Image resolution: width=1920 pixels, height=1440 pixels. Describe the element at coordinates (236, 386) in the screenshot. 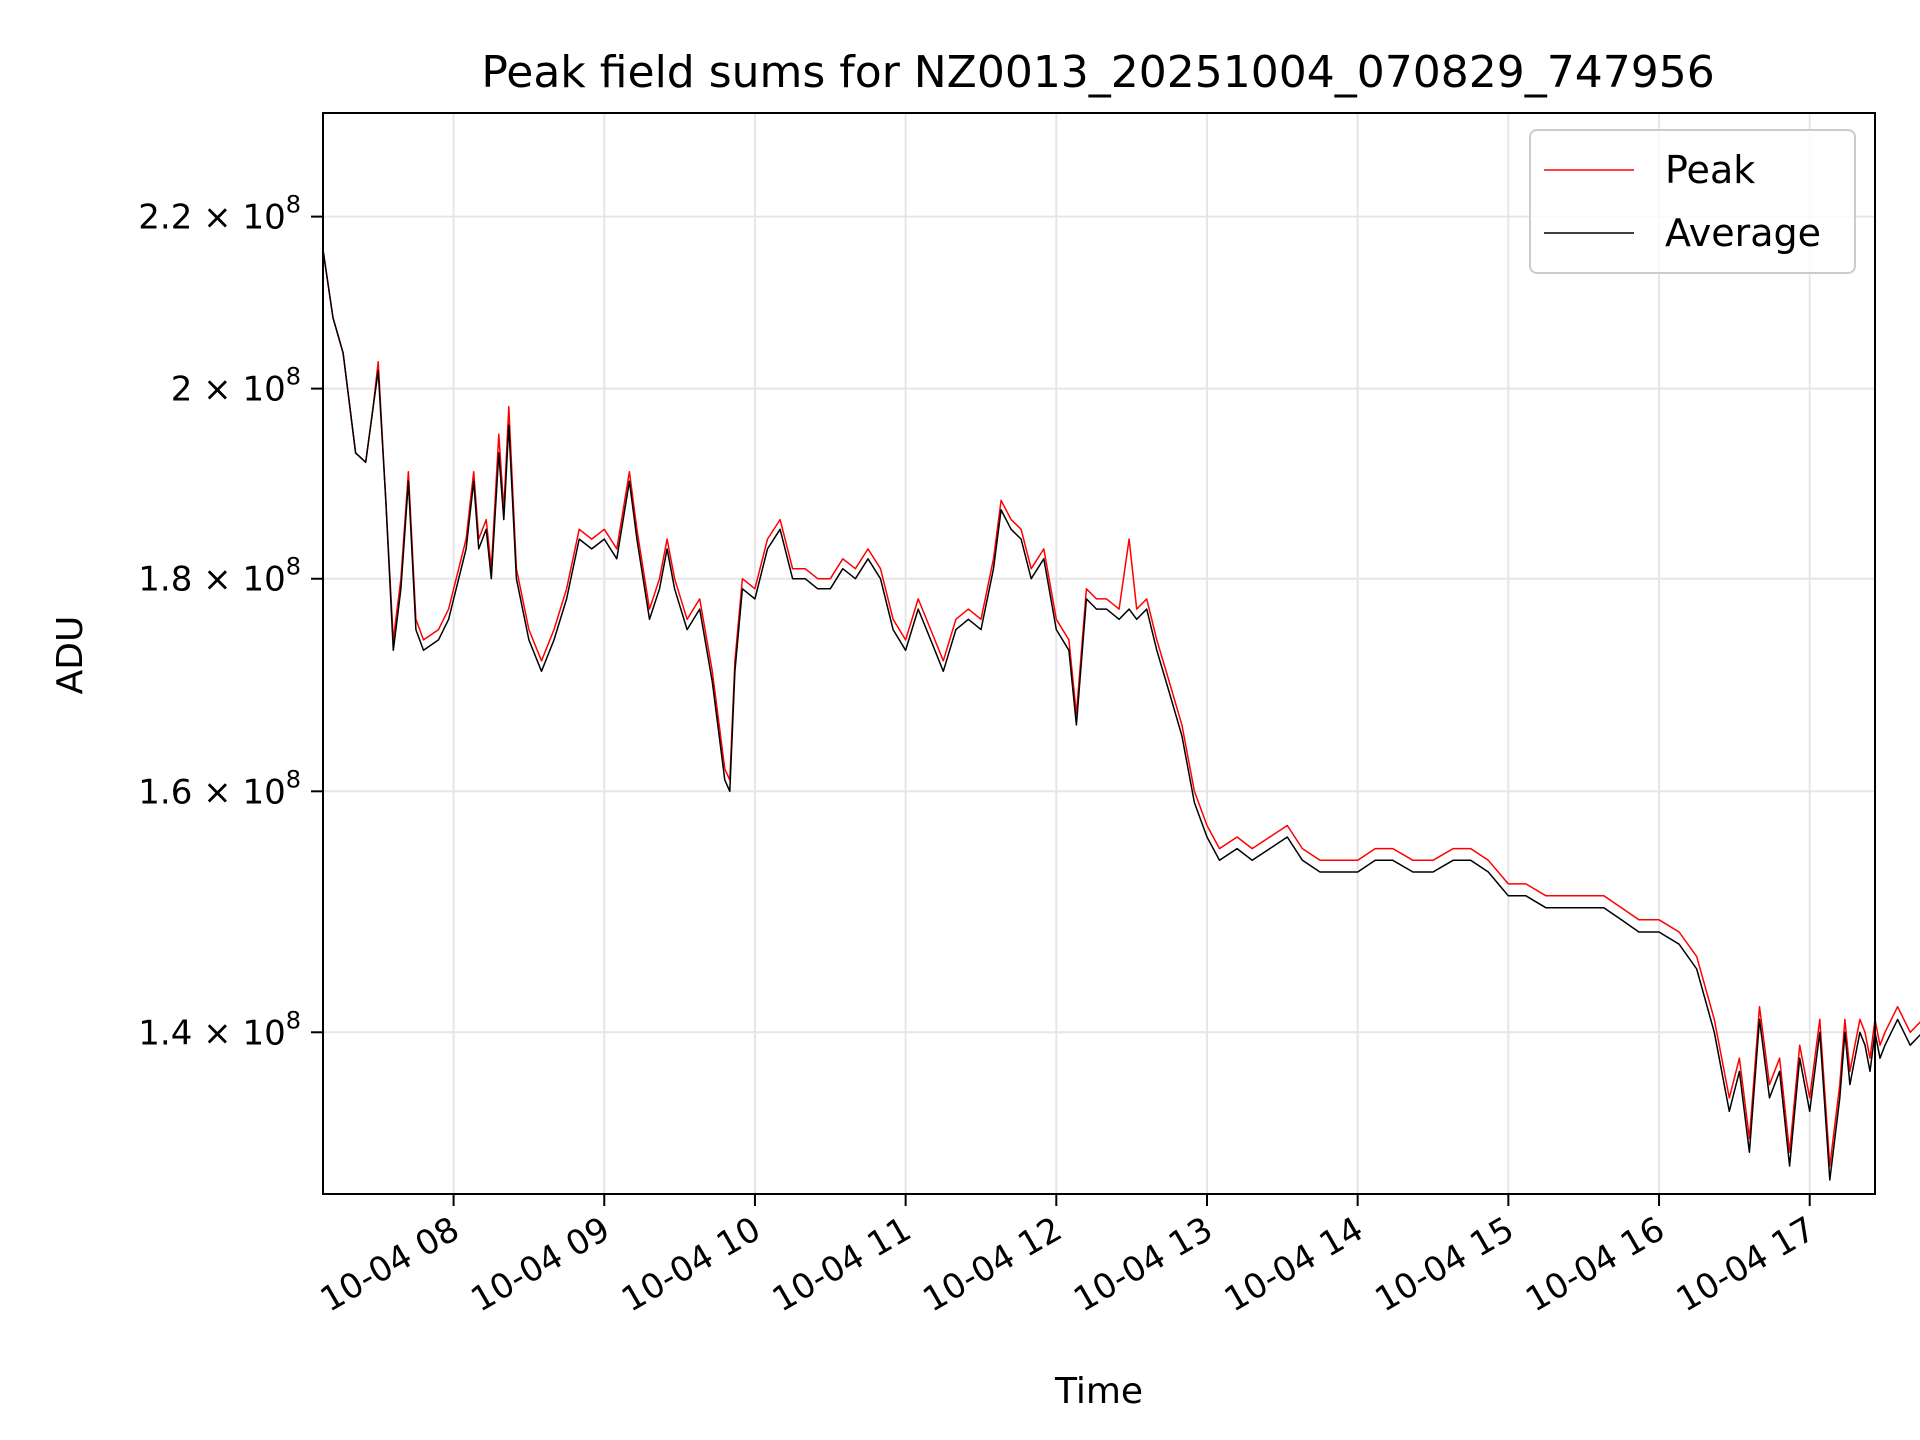

I see `y-tick-label: 2 × 108` at that location.